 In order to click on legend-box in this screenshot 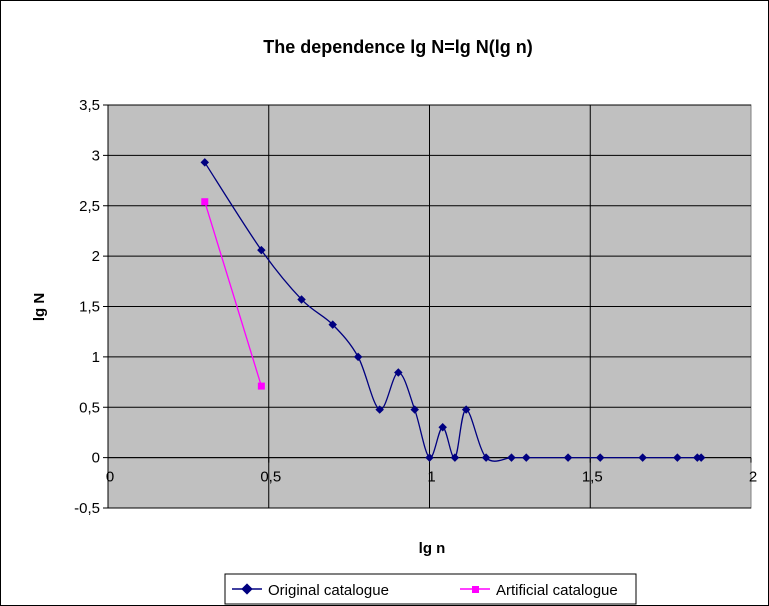, I will do `click(430, 589)`.